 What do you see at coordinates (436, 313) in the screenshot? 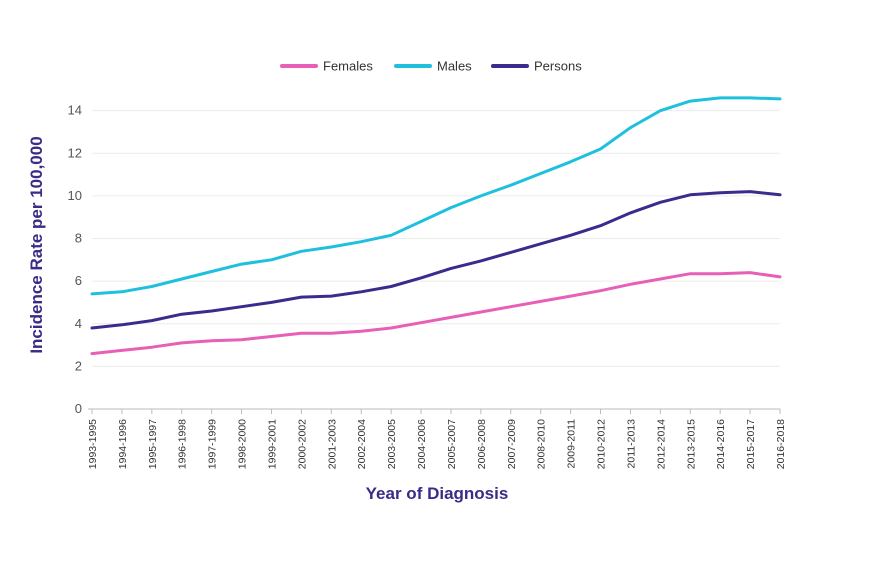
I see `series-line-females` at bounding box center [436, 313].